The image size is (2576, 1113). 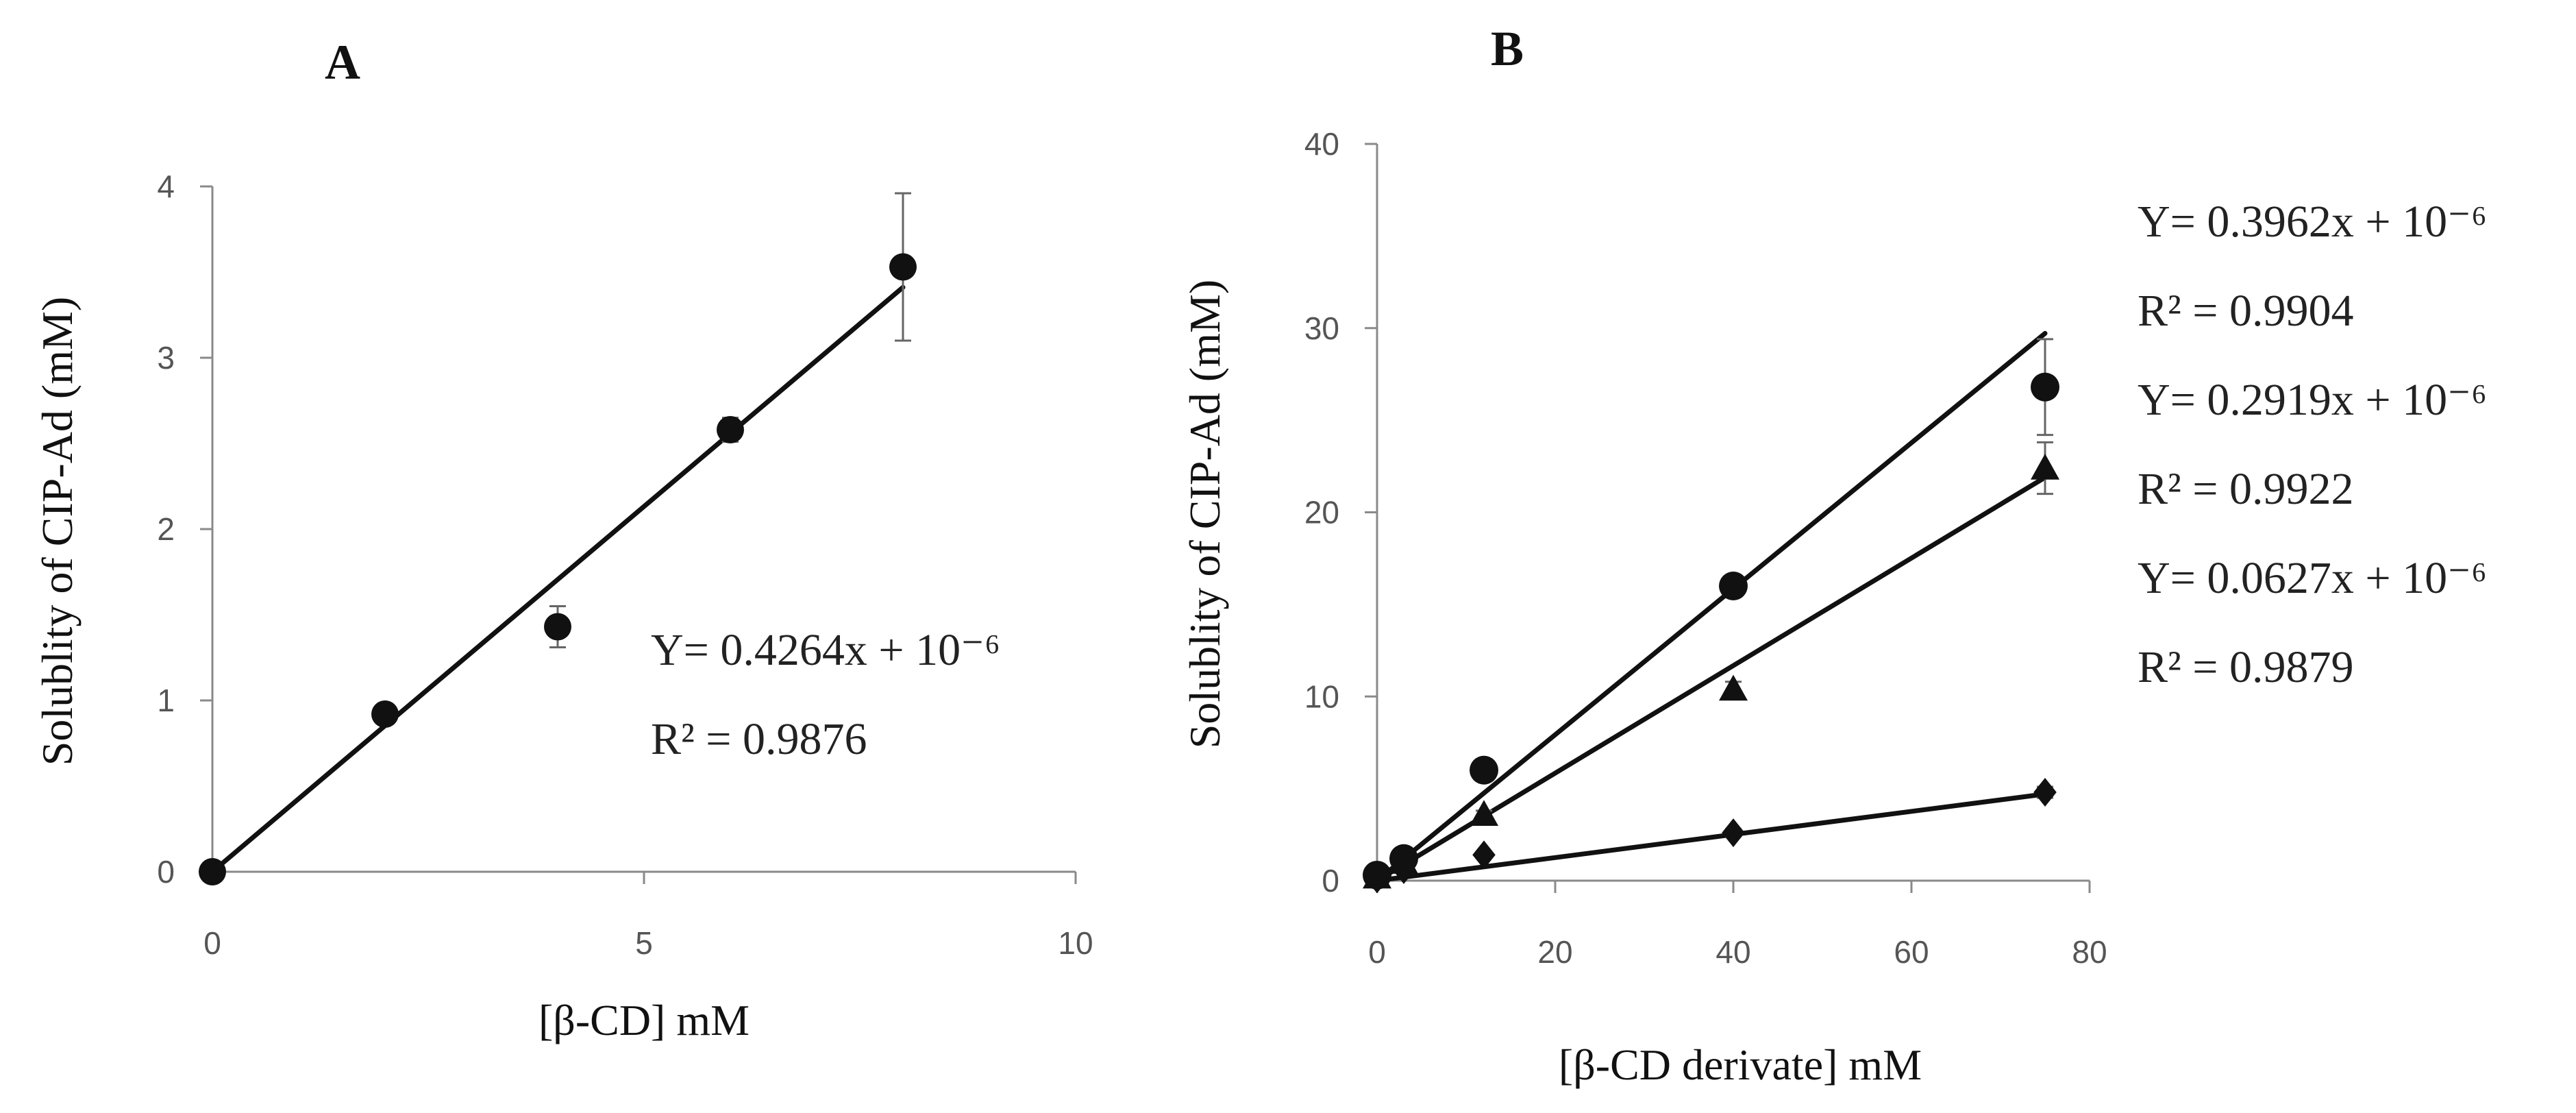 I want to click on panel-b-error-bars, so click(x=1764, y=598).